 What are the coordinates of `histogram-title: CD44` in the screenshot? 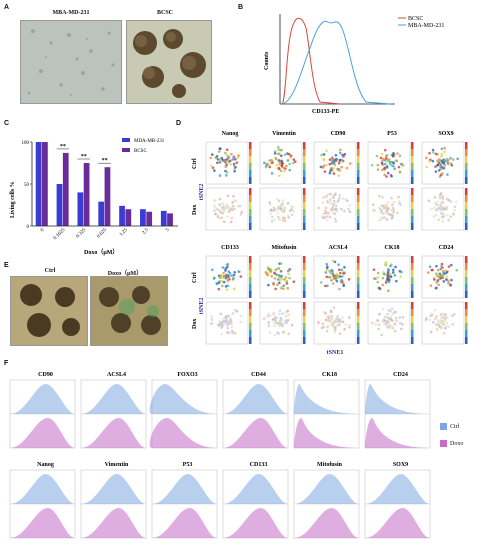 It's located at (258, 375).